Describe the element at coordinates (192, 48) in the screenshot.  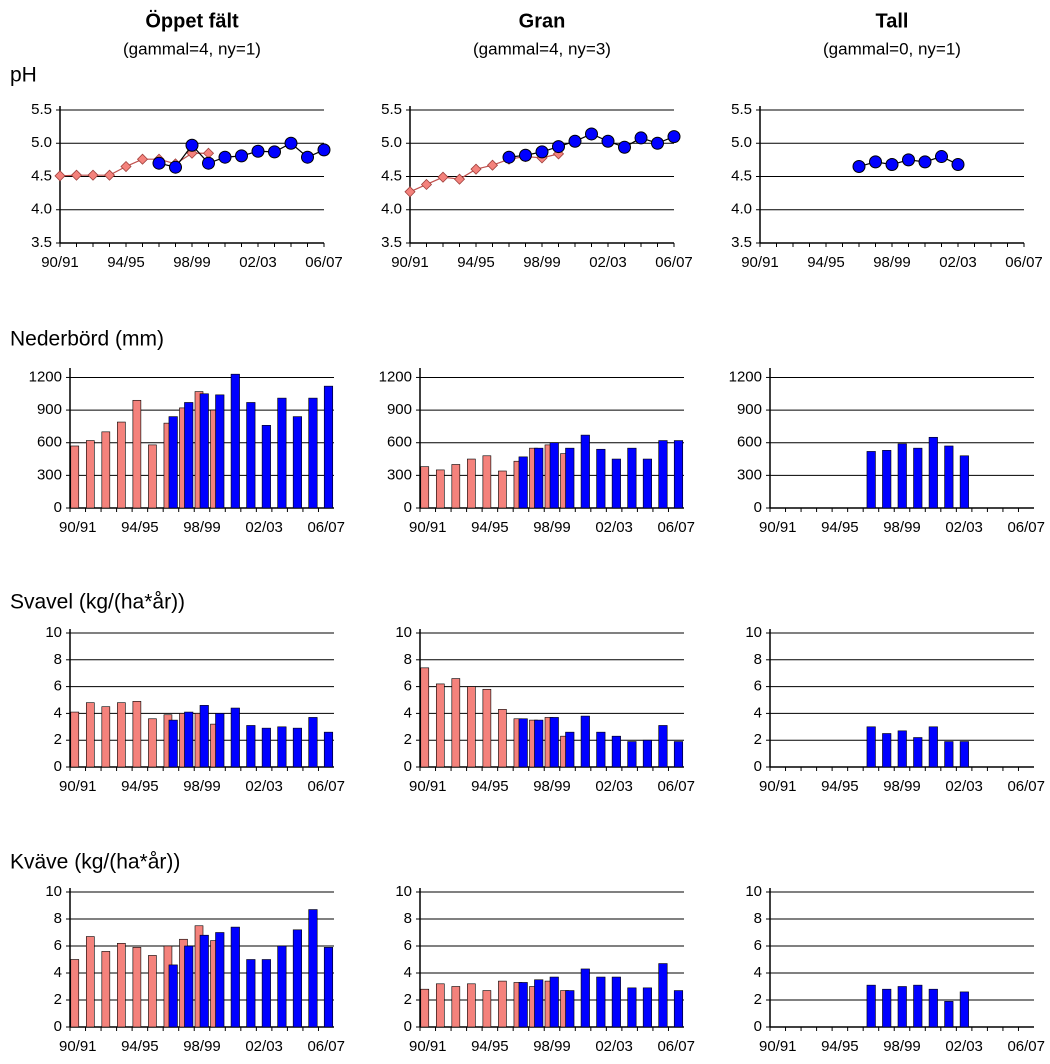
I see `column-subtitle: (gammal=4, ny=1)` at that location.